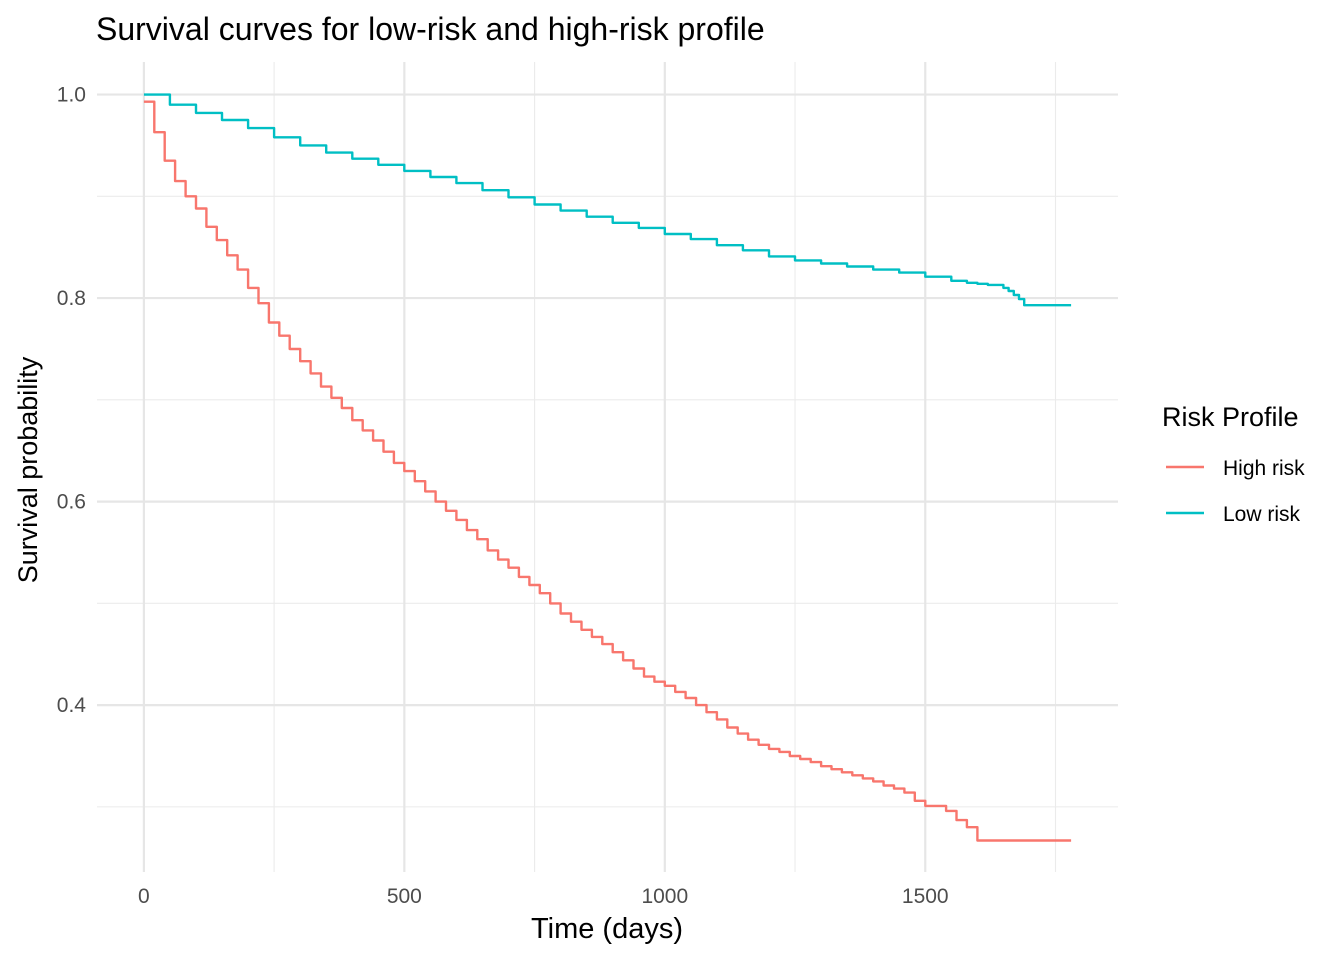 Image resolution: width=1344 pixels, height=965 pixels. What do you see at coordinates (1262, 514) in the screenshot?
I see `legend-label-low-risk: Low risk` at bounding box center [1262, 514].